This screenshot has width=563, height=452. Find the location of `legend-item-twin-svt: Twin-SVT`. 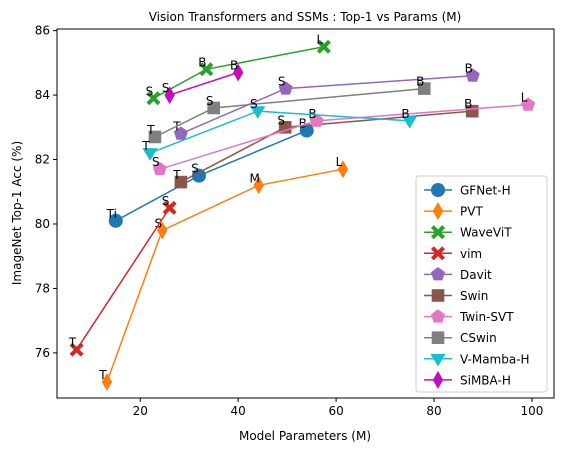

legend-item-twin-svt: Twin-SVT is located at coordinates (469, 316).